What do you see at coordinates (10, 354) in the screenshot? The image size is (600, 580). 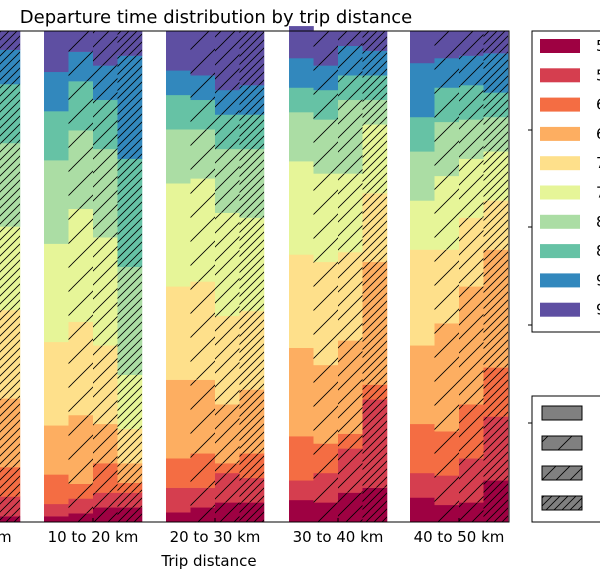 I see `bar-hatch-g0-s3-b4` at bounding box center [10, 354].